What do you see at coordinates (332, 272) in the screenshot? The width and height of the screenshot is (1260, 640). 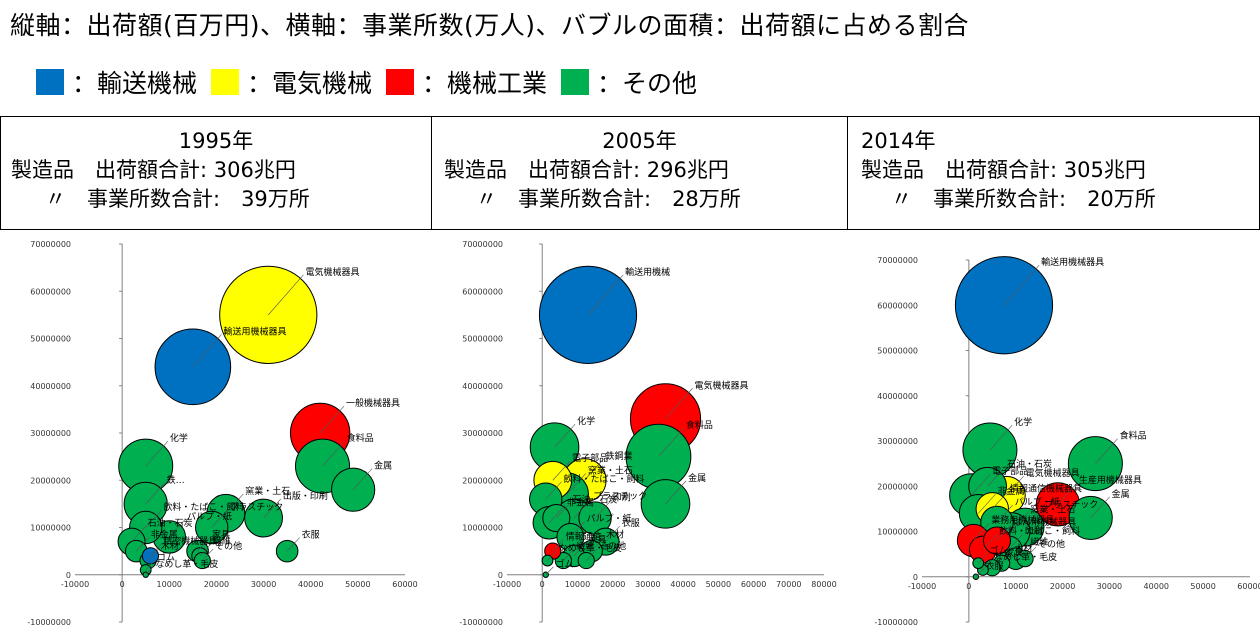 I see `bubble-label: 電気機械器具` at bounding box center [332, 272].